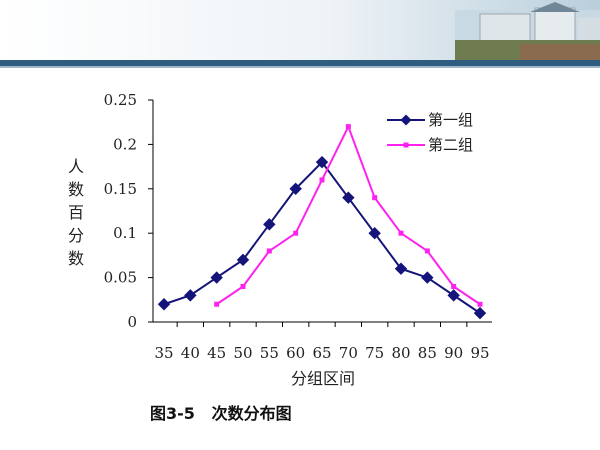  I want to click on y-axis-ticks: 0 0.05 0.1 0.15 0.2 0.25, so click(128, 211).